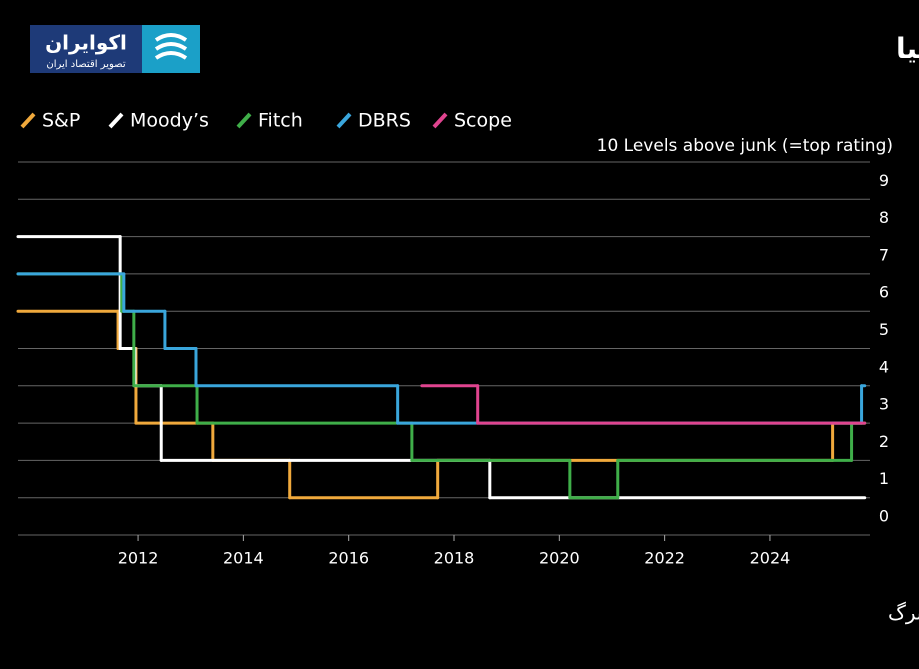 The height and width of the screenshot is (669, 919). I want to click on logo-name: اکوایران, so click(86, 43).